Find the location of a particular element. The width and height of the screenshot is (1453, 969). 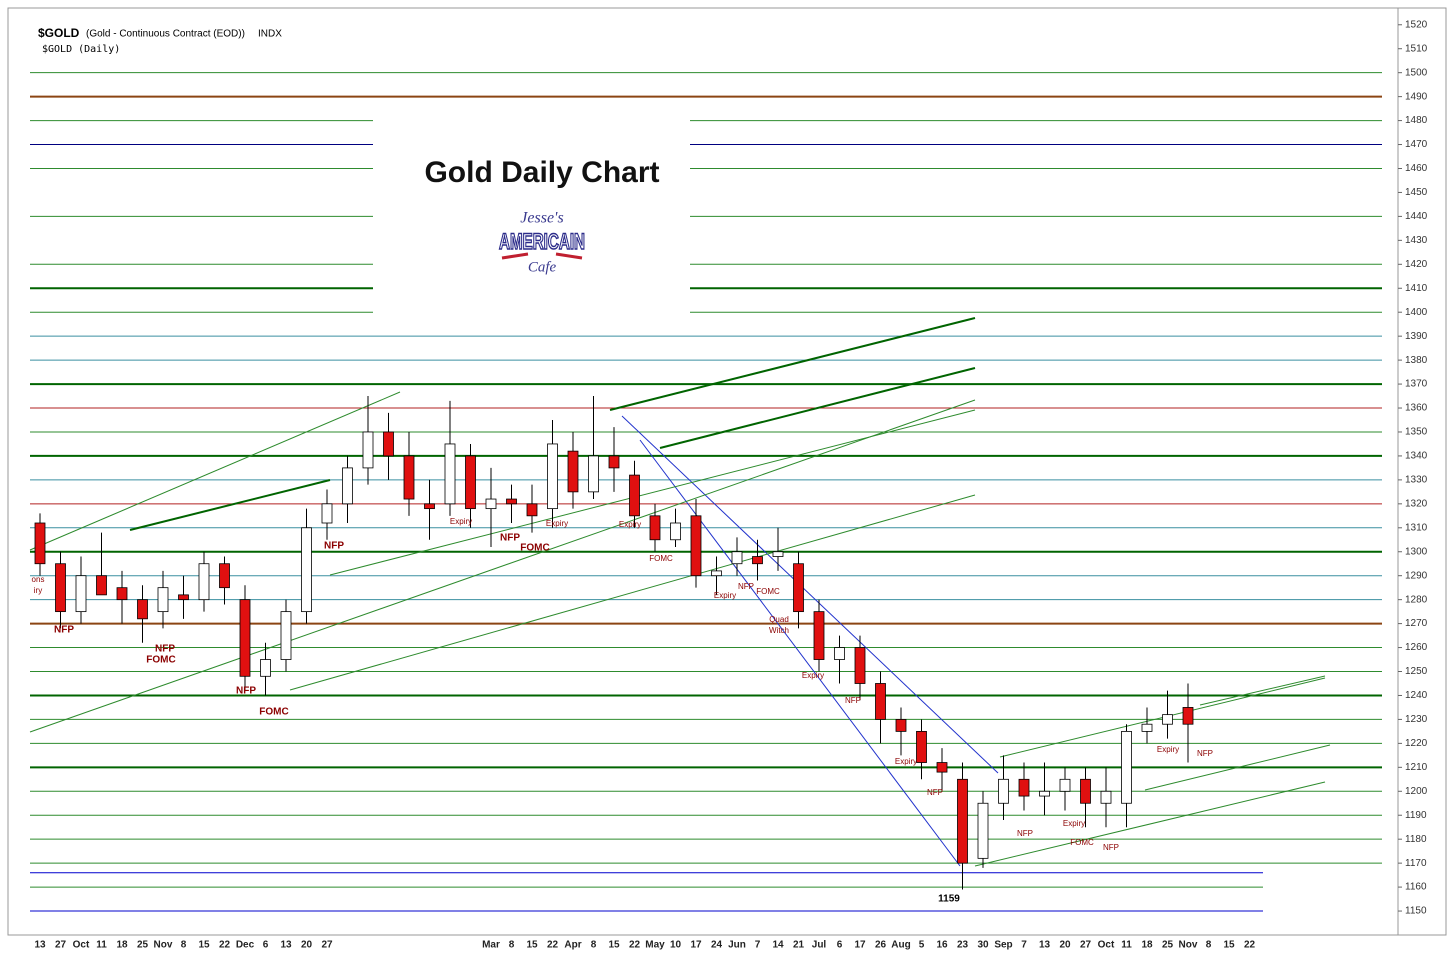

y-tick-label: 1390 is located at coordinates (1416, 336).